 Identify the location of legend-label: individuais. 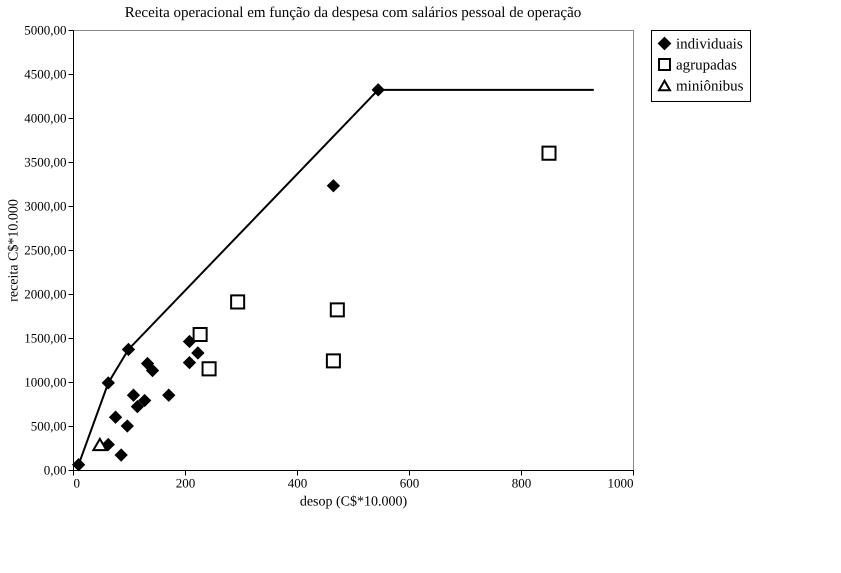
(709, 44).